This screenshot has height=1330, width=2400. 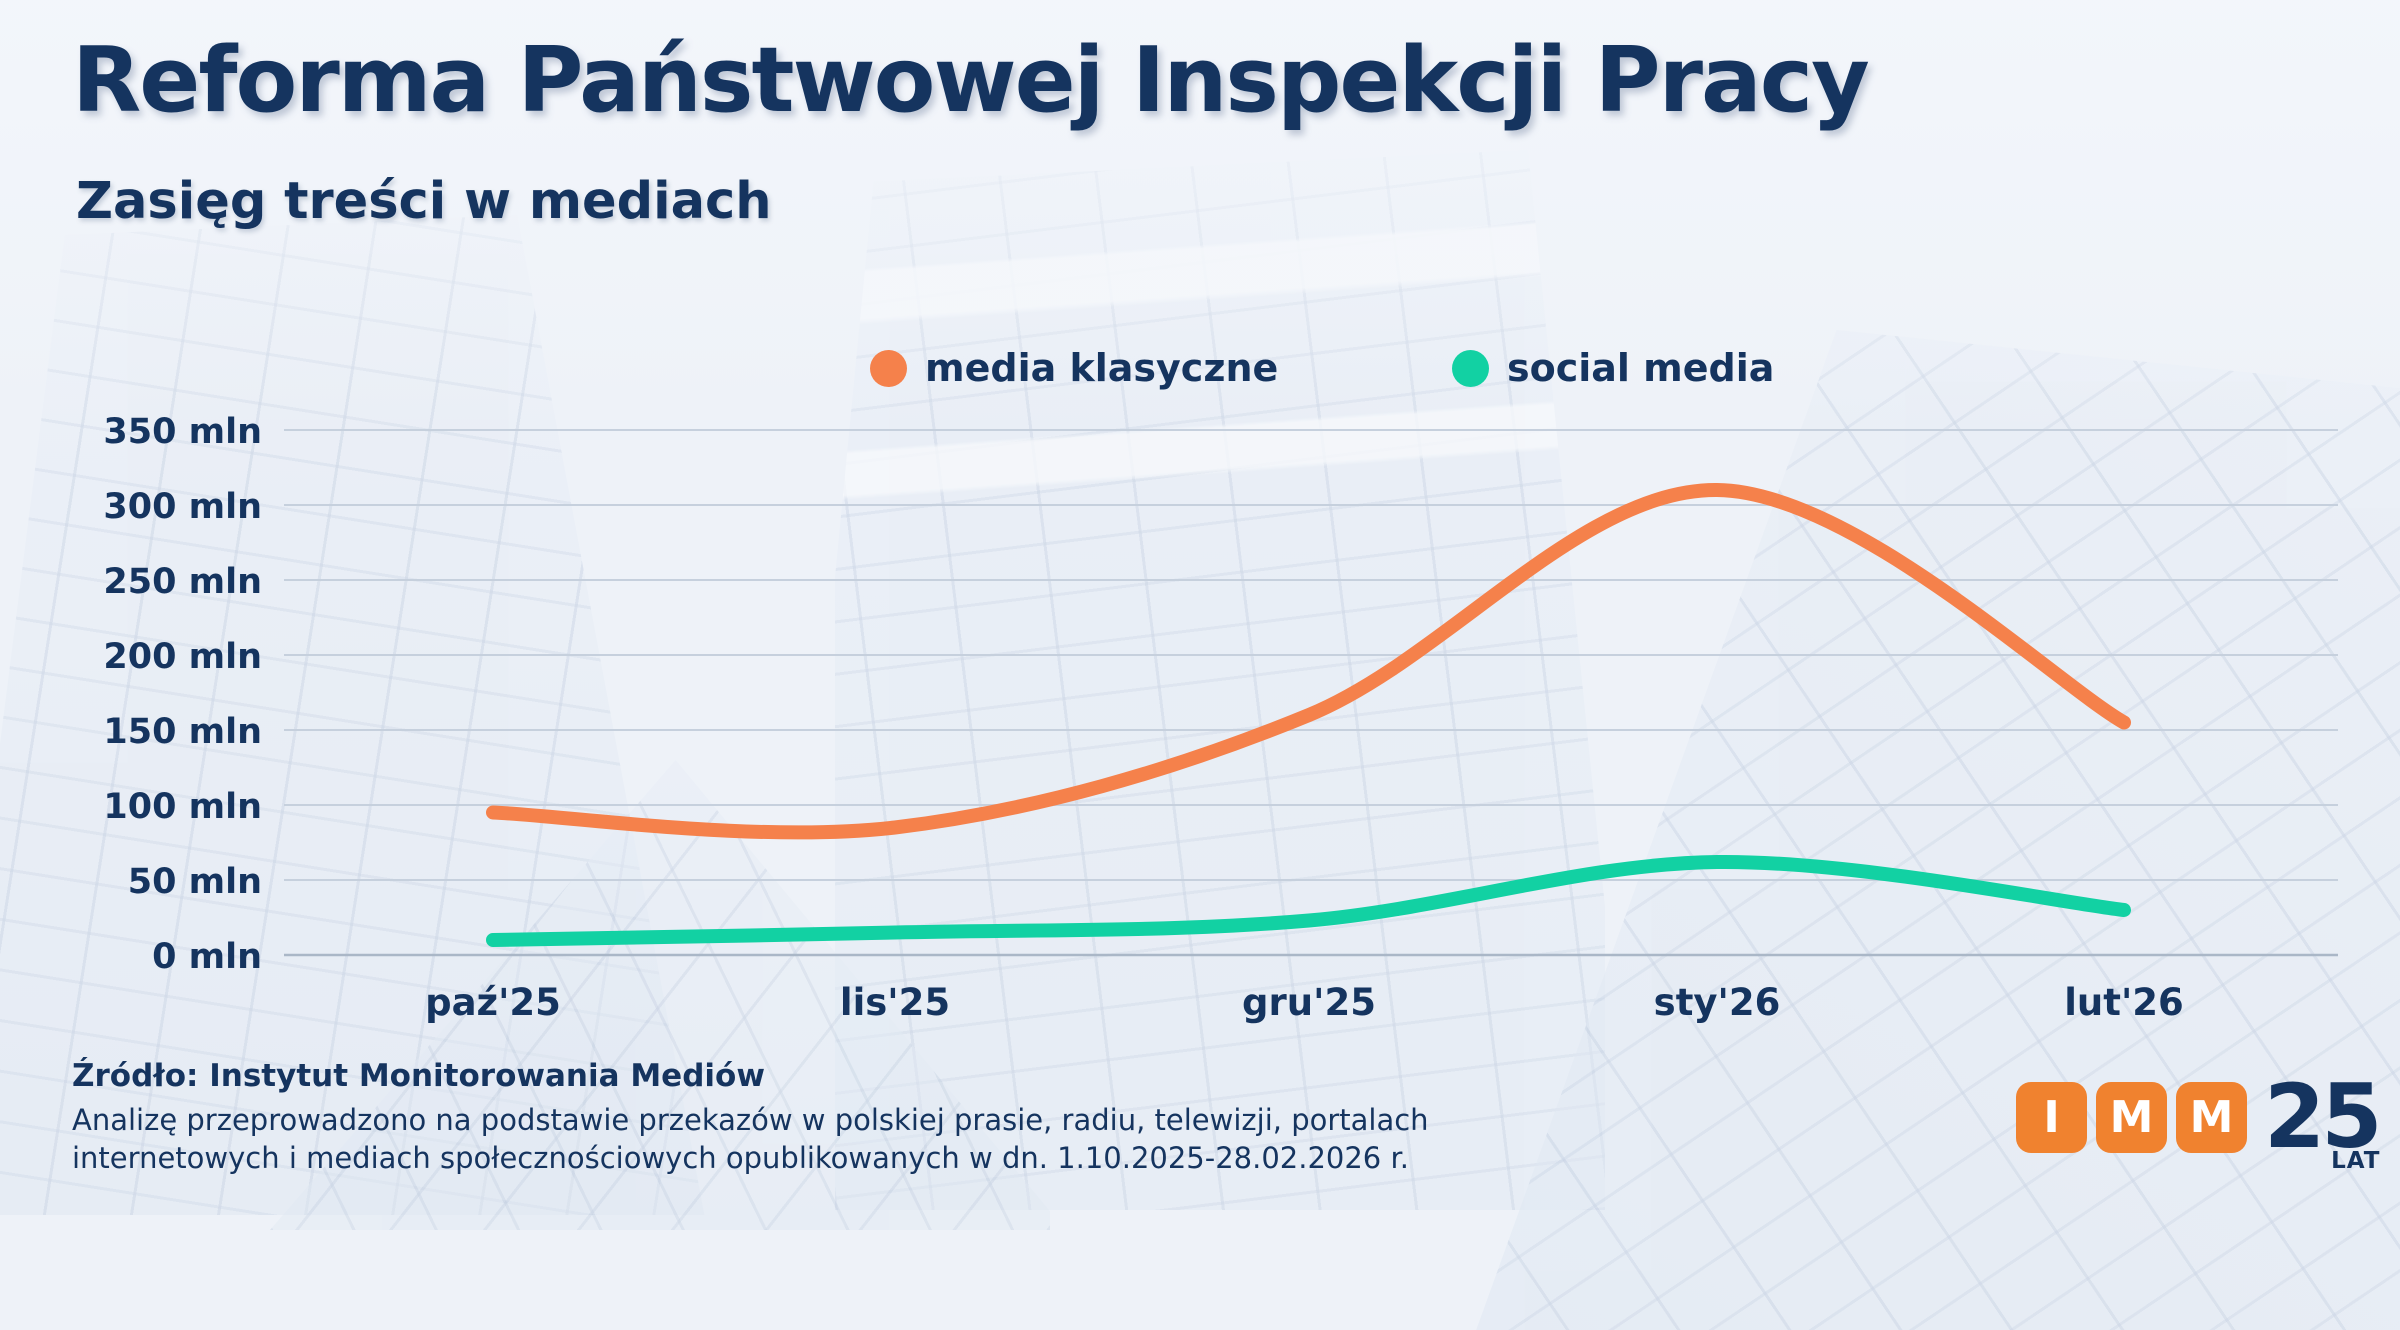 I want to click on y-tick-label-300: 300 mln, so click(x=182, y=507).